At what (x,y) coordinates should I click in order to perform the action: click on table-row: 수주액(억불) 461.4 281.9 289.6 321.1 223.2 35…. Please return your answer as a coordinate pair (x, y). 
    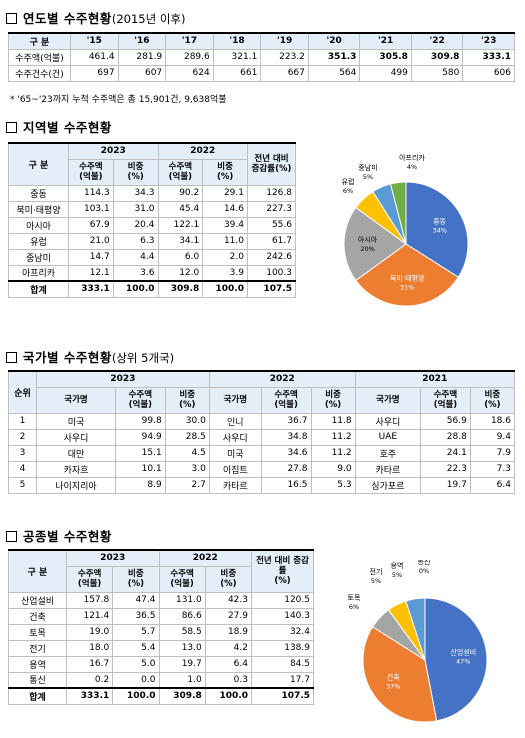
    Looking at the image, I should click on (261, 57).